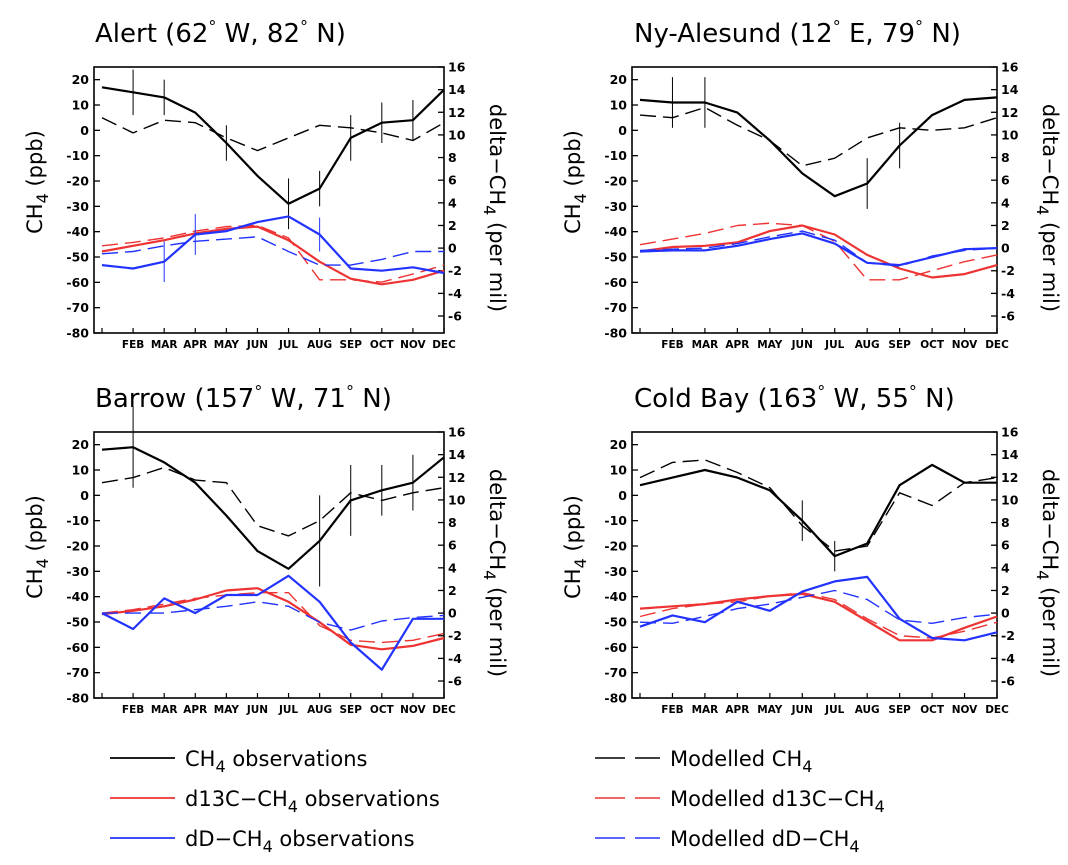 Image resolution: width=1068 pixels, height=865 pixels. What do you see at coordinates (452, 180) in the screenshot?
I see `right-tick-label: 6` at bounding box center [452, 180].